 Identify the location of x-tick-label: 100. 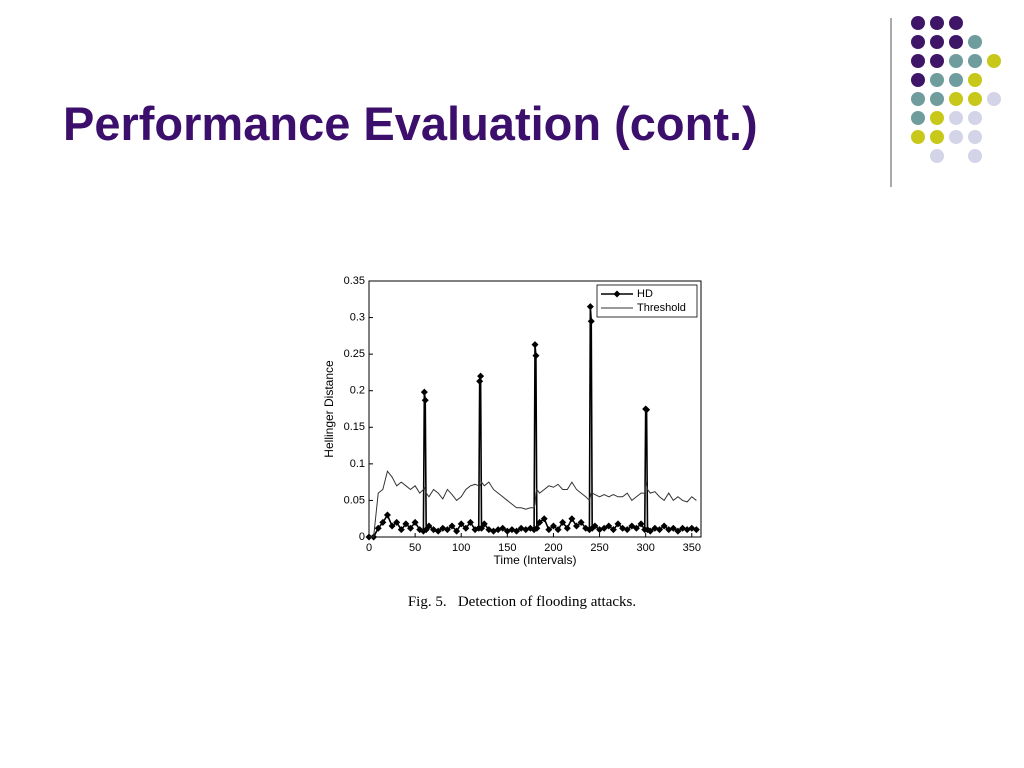
(461, 548).